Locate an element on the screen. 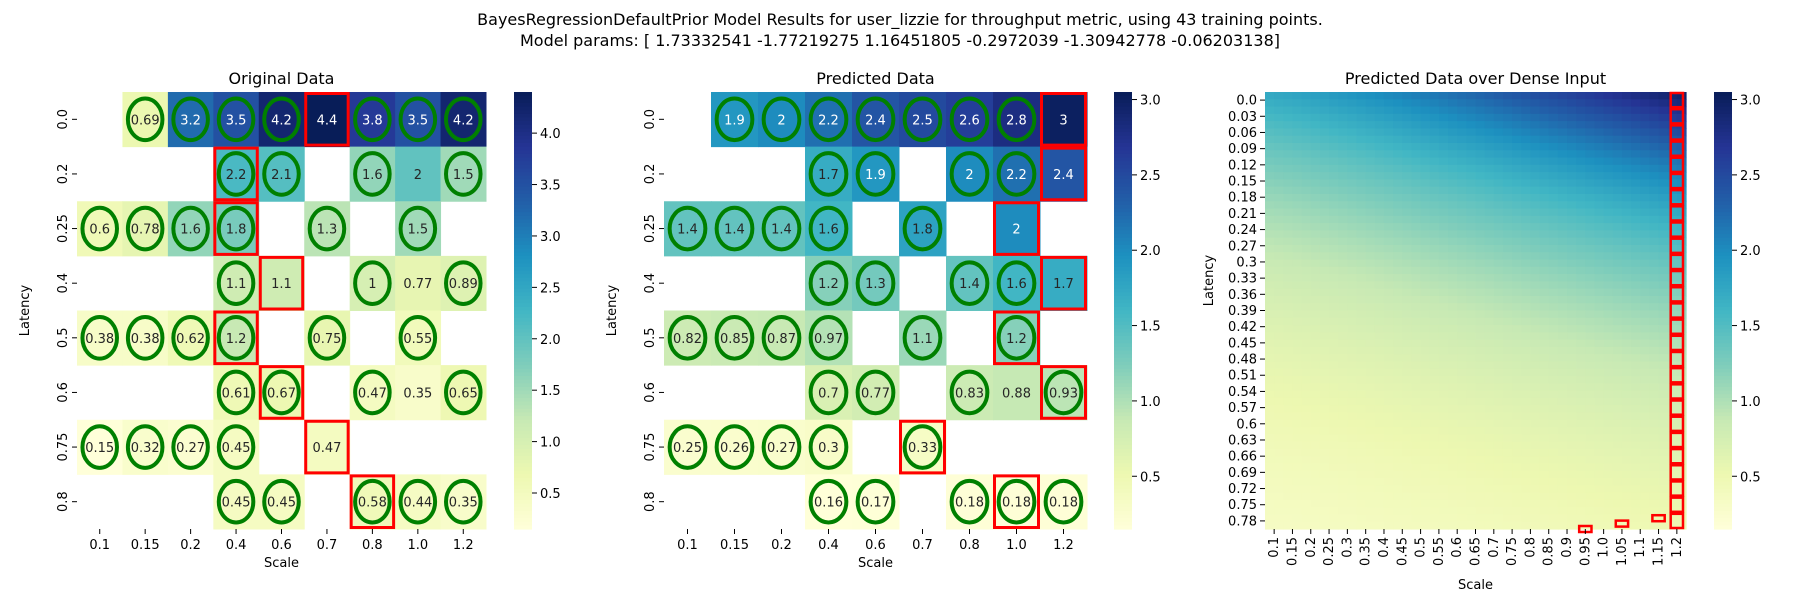 Image resolution: width=1800 pixels, height=600 pixels. colorbar-tick-label: 1.5 is located at coordinates (1150, 327).